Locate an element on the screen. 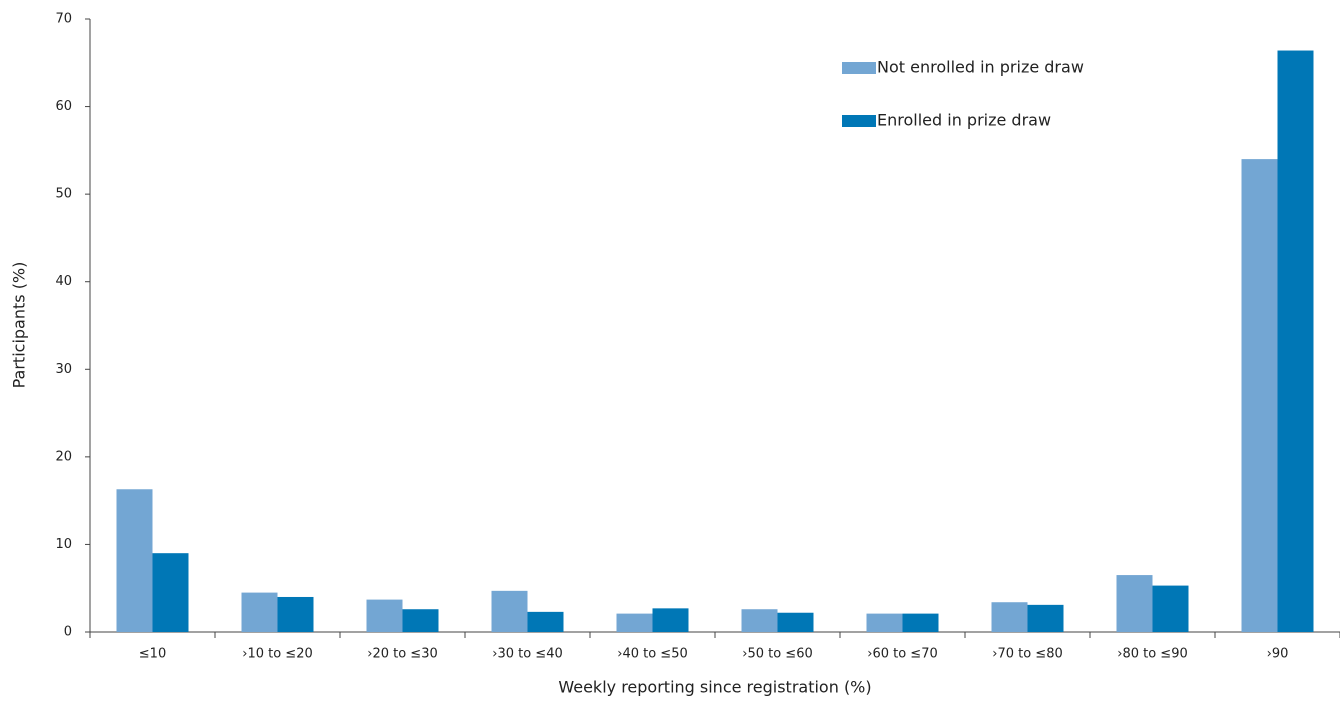 The image size is (1340, 702). x-tick-label: ≤10 is located at coordinates (152, 654).